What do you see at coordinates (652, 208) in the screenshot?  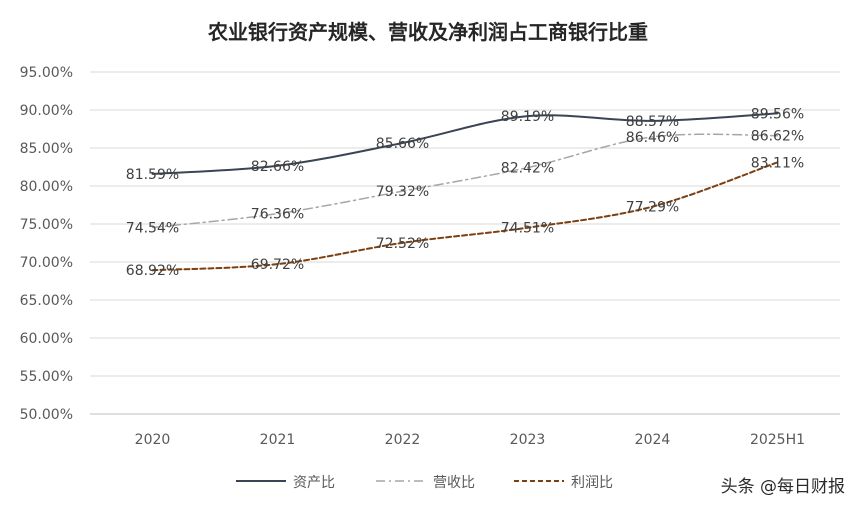 I see `data-label: 77.29%` at bounding box center [652, 208].